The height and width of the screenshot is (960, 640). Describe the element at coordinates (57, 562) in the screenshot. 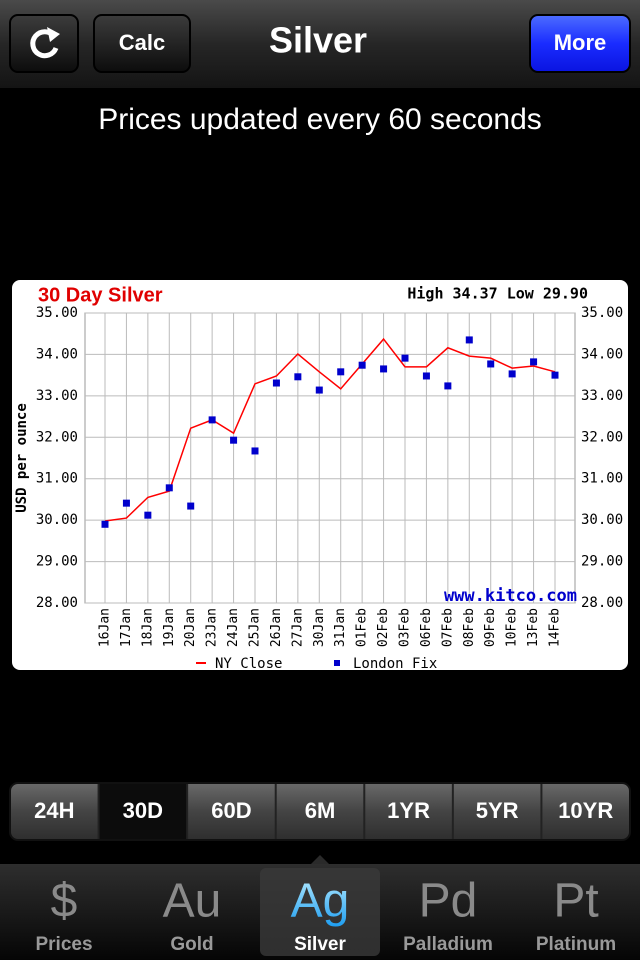

I see `y-tick-label: 29.00` at that location.